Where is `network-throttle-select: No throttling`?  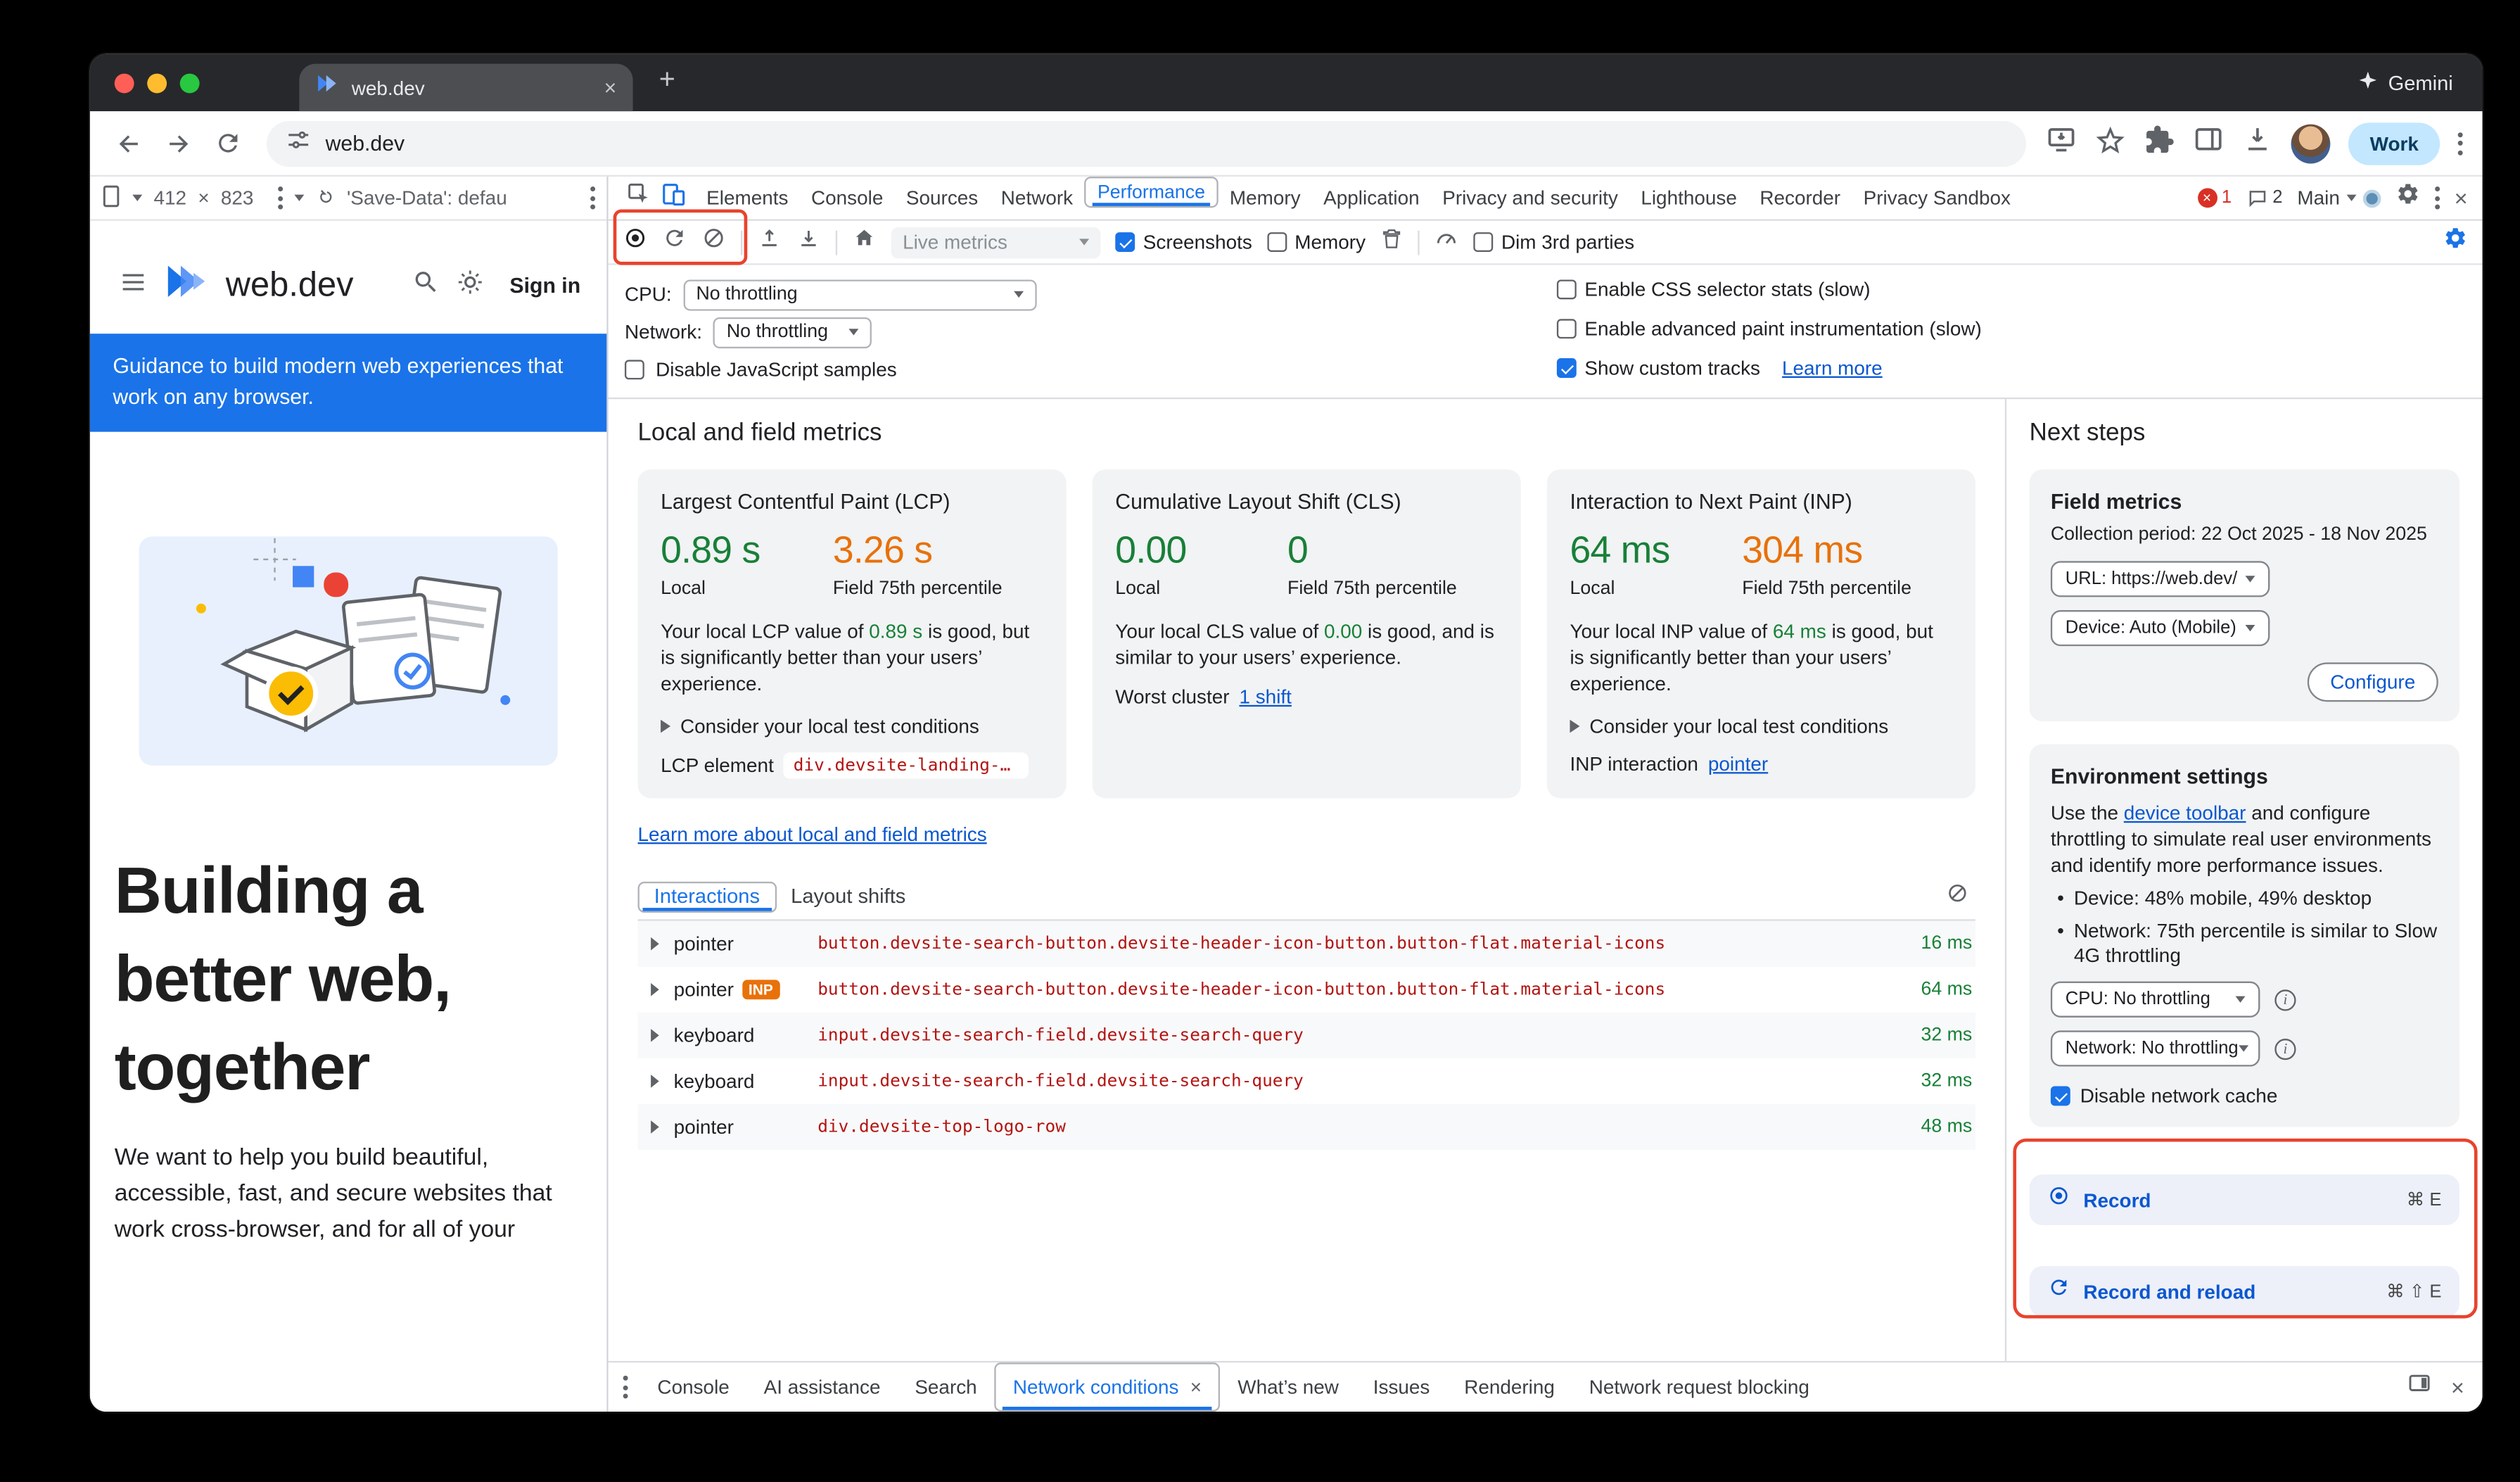 network-throttle-select: No throttling is located at coordinates (793, 332).